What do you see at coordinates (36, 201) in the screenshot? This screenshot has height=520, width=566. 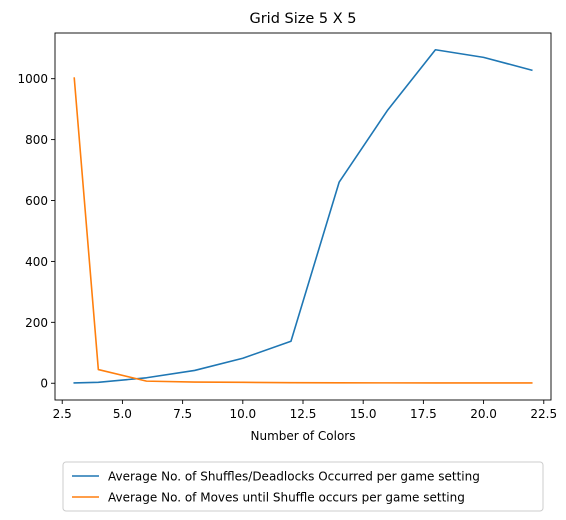 I see `y-tick-label: 600` at bounding box center [36, 201].